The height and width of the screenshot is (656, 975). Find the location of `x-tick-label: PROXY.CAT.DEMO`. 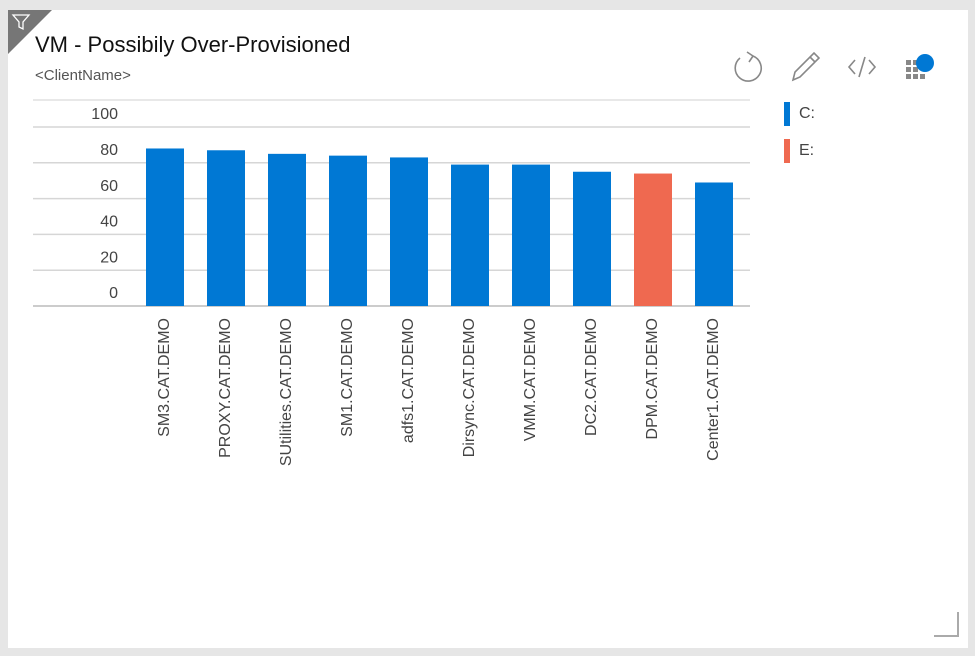

x-tick-label: PROXY.CAT.DEMO is located at coordinates (225, 388).